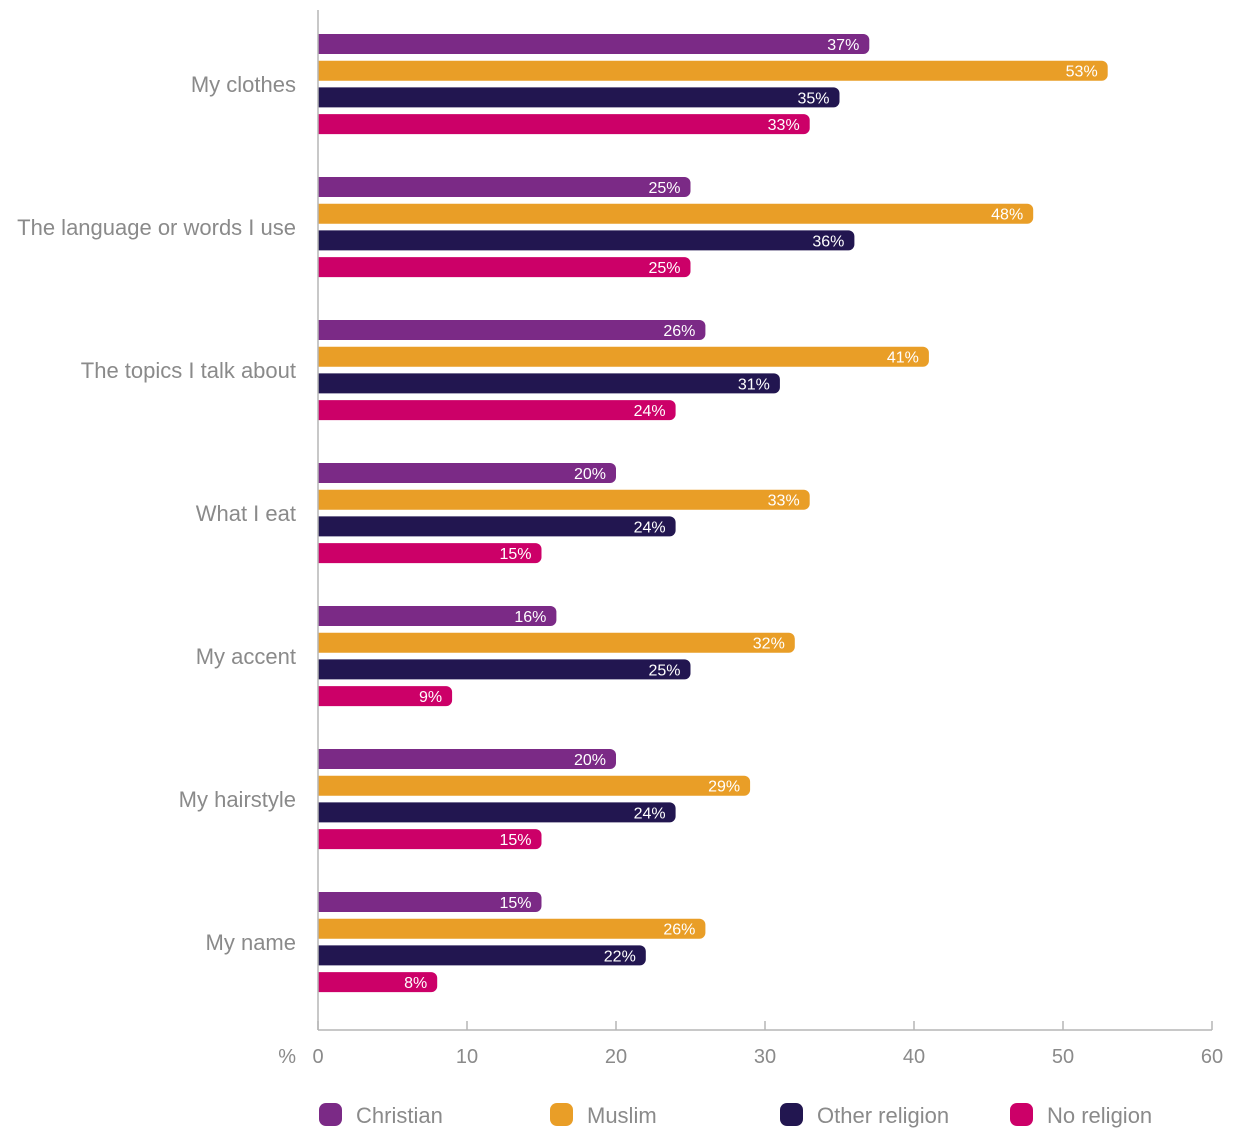 The height and width of the screenshot is (1128, 1235). What do you see at coordinates (1063, 1057) in the screenshot?
I see `x-tick-label: 50` at bounding box center [1063, 1057].